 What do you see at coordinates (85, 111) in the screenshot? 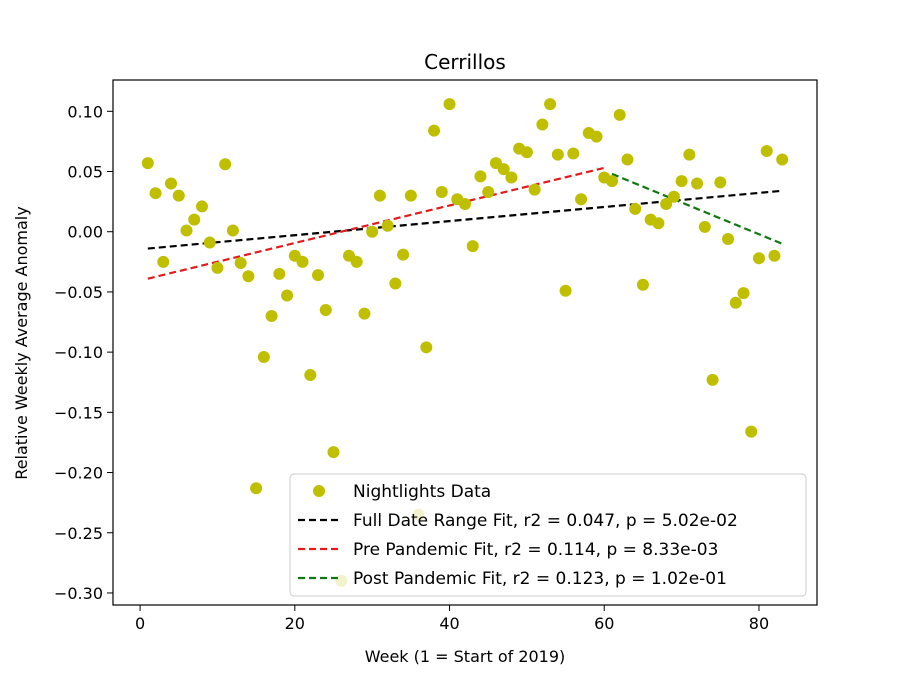
I see `y-tick-label: 0.10` at bounding box center [85, 111].